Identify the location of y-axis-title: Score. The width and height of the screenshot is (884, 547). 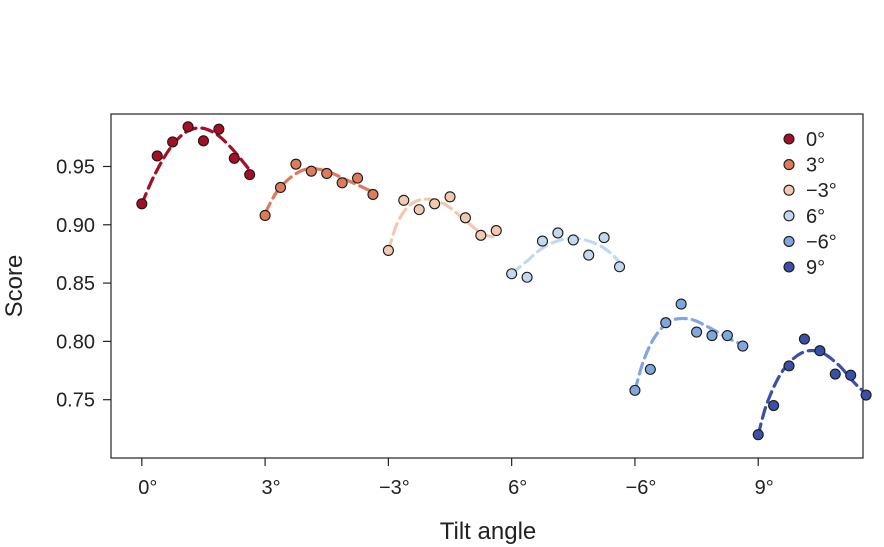
(14, 286).